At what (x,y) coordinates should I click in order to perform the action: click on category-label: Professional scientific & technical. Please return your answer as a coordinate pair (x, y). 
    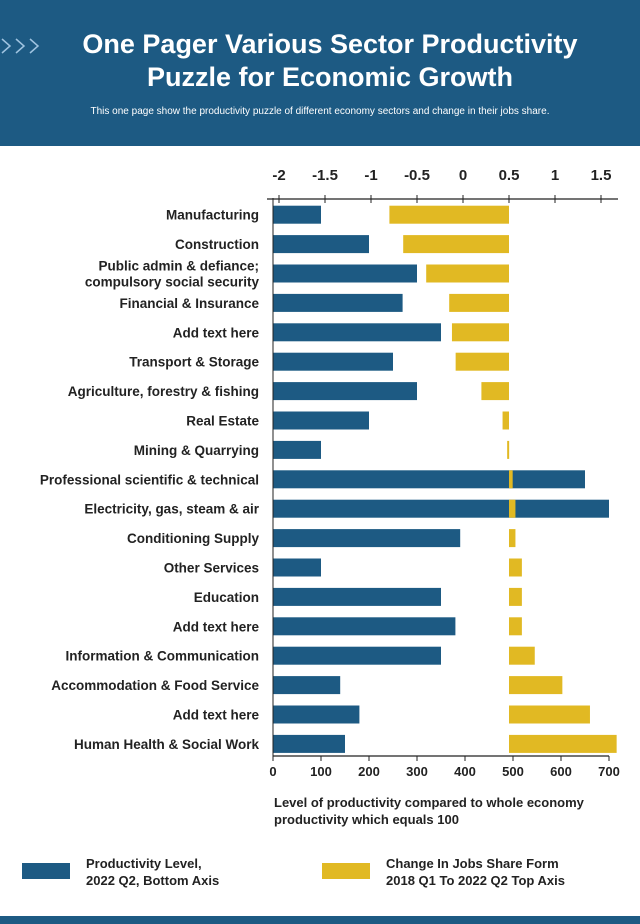
    Looking at the image, I should click on (149, 479).